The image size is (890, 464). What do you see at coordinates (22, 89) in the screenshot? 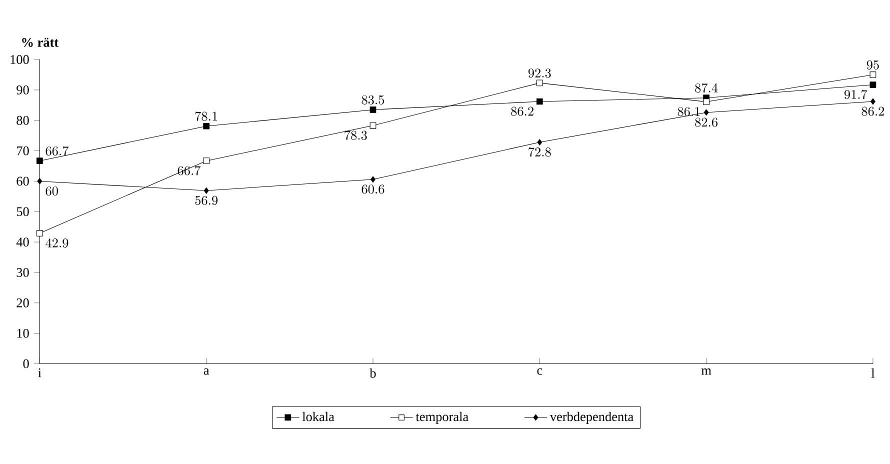
I see `y-tick-label: 90` at bounding box center [22, 89].